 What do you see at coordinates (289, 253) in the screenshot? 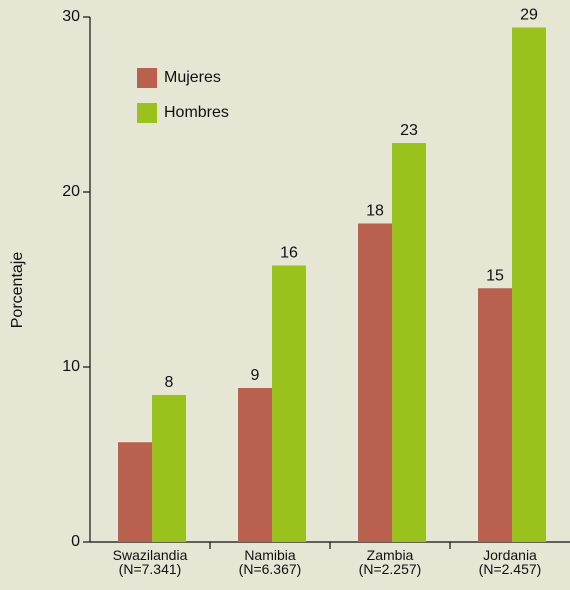
I see `data-label: 16` at bounding box center [289, 253].